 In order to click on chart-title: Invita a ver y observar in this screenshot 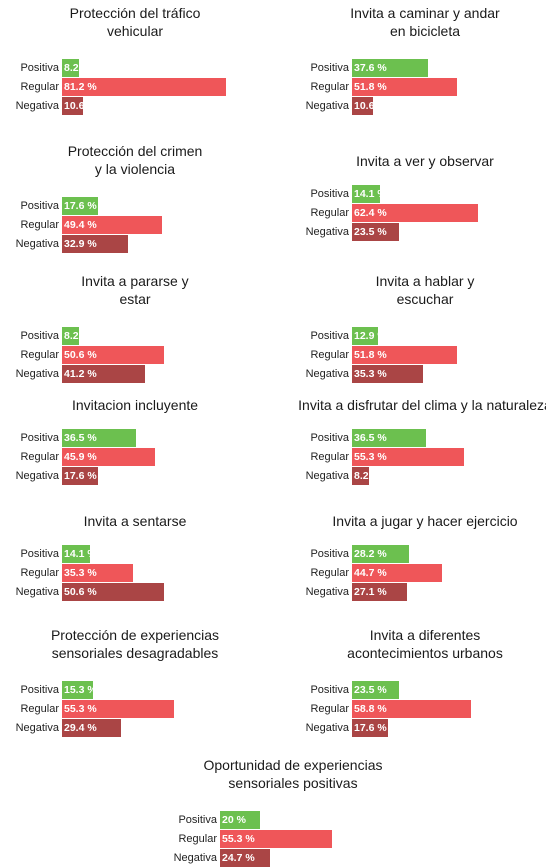, I will do `click(418, 161)`.